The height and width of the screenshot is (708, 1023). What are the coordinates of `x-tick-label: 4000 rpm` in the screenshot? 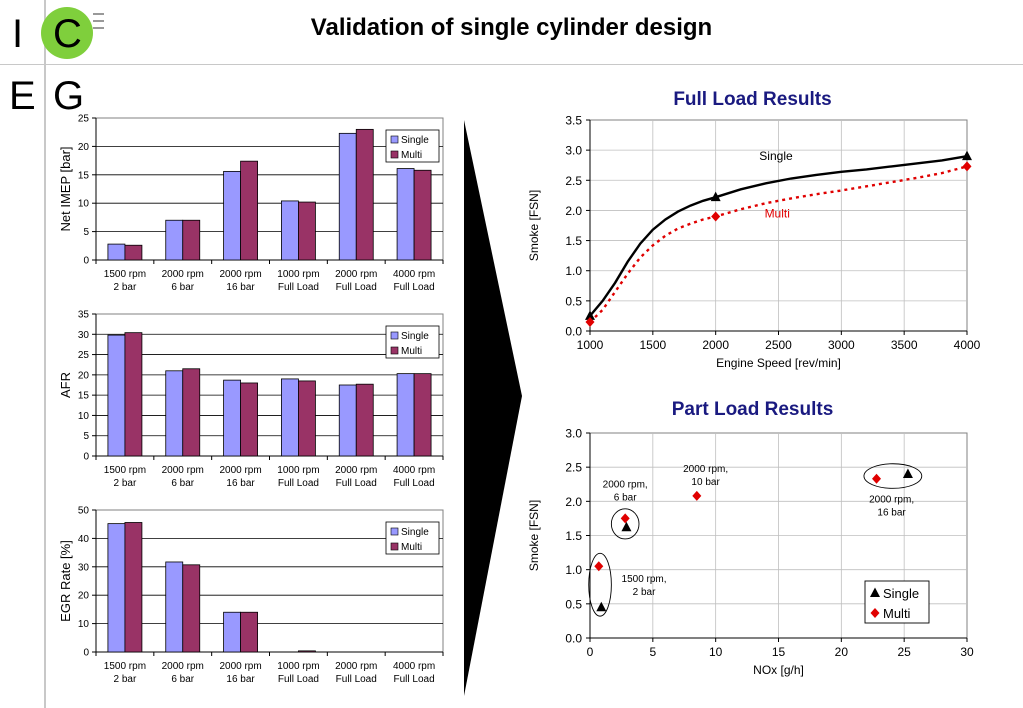 It's located at (414, 666).